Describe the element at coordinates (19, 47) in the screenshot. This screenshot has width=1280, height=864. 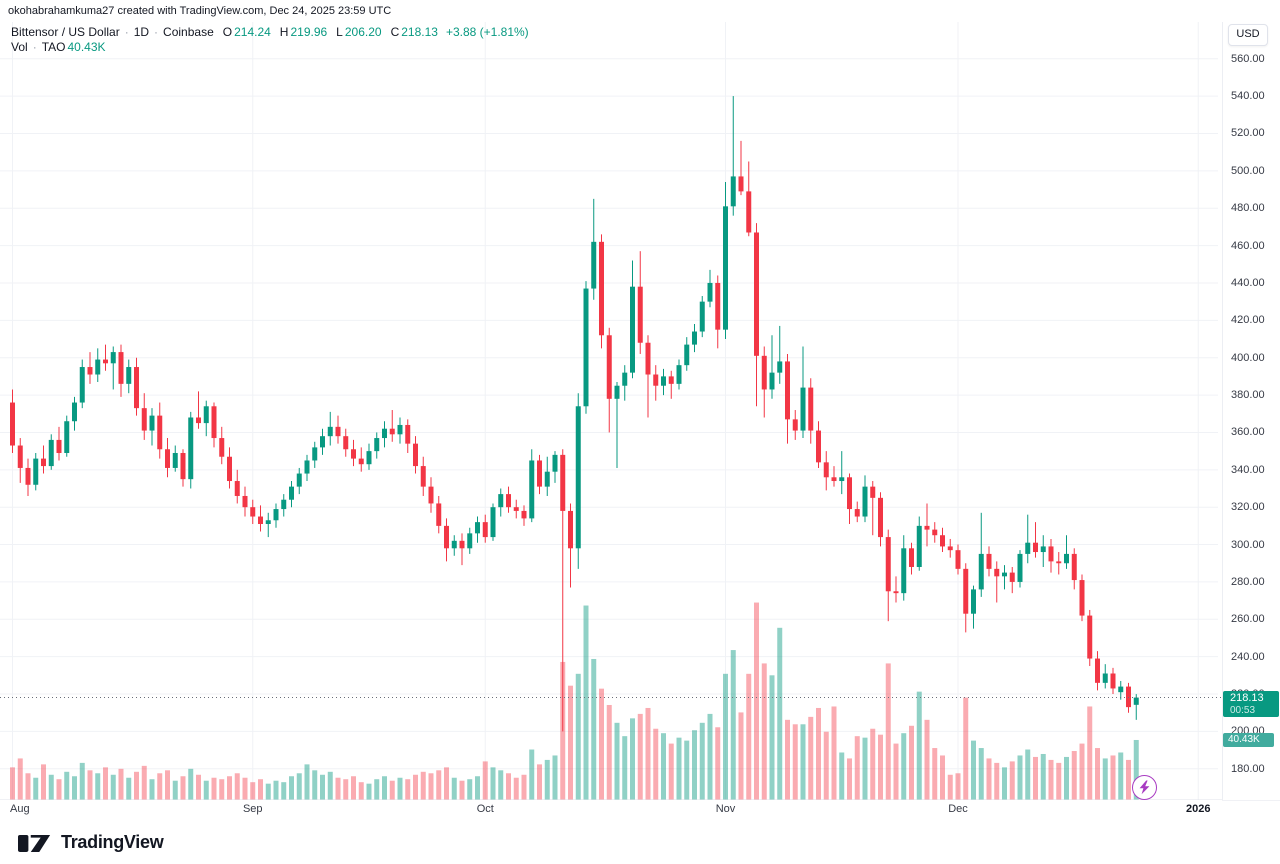
I see `volume-label: Vol` at that location.